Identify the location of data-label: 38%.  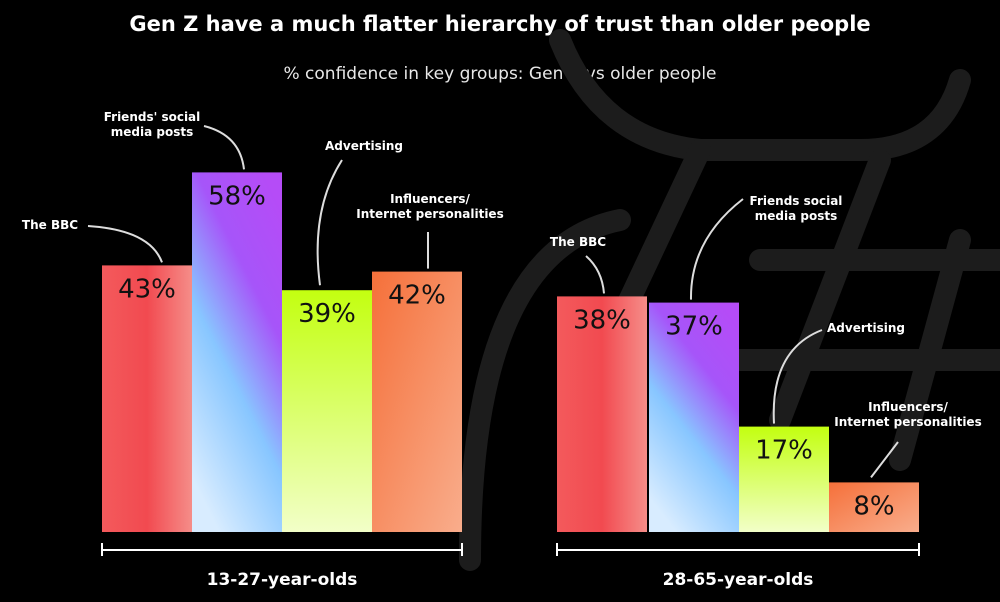
(602, 320).